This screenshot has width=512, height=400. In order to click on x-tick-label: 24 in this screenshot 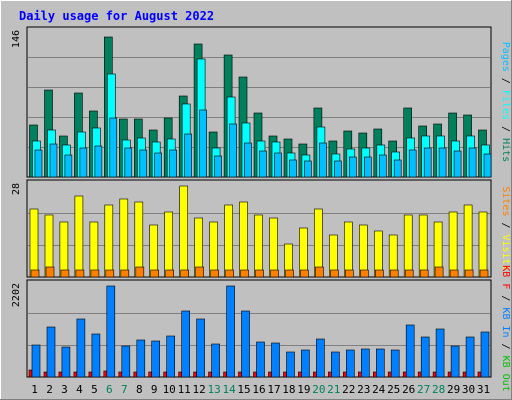, I will do `click(379, 389)`.